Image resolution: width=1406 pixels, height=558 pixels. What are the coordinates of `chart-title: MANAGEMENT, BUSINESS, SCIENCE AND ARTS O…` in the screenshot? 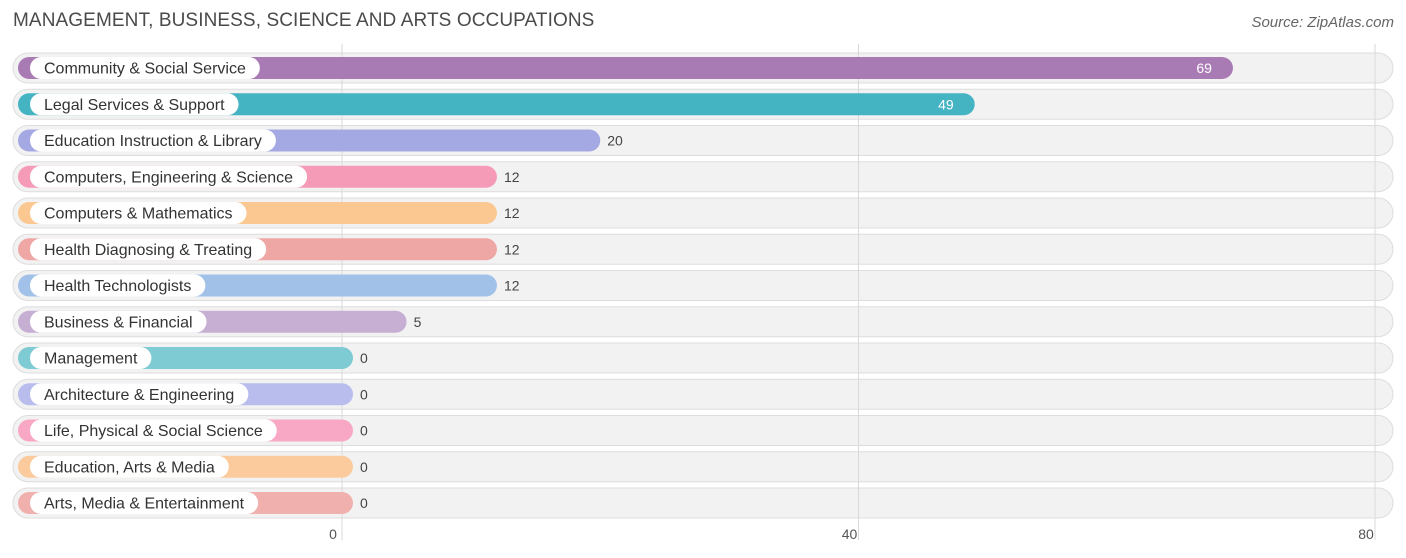 It's located at (304, 20).